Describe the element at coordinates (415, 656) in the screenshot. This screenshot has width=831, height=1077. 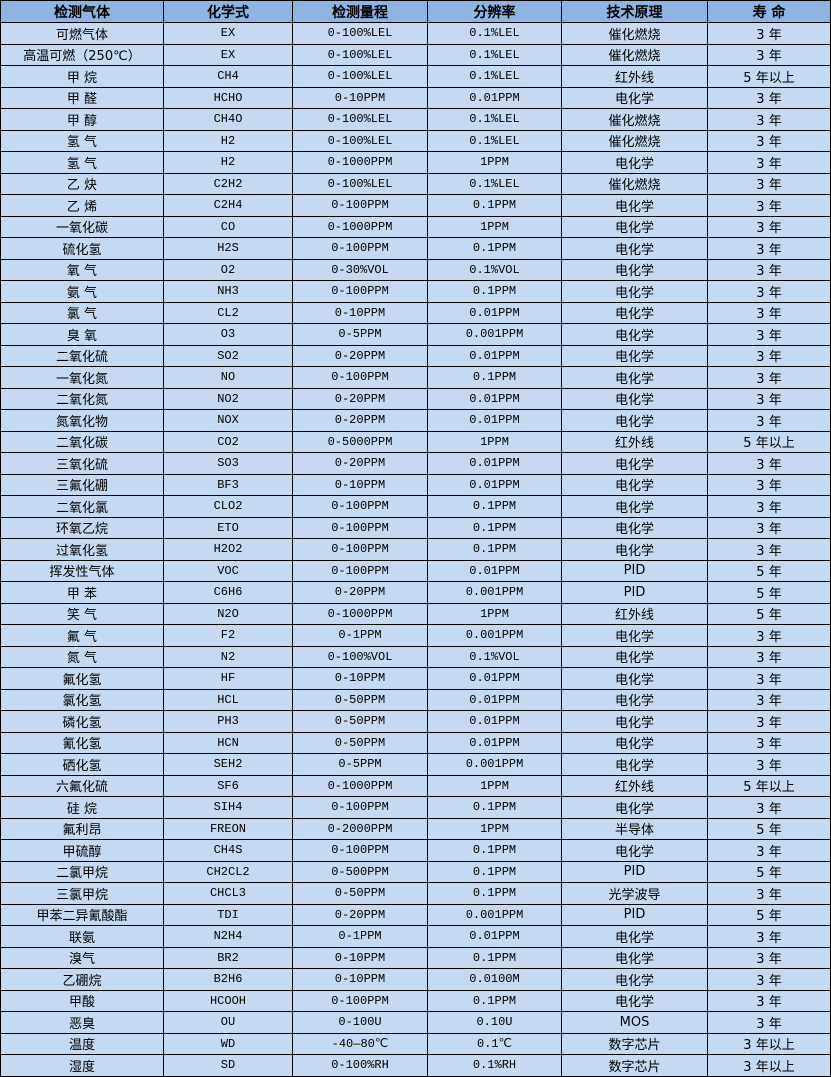
I see `table-row: 氮 气 N2 0-100%VOL 0.1%VOL 电化学 3 年` at that location.